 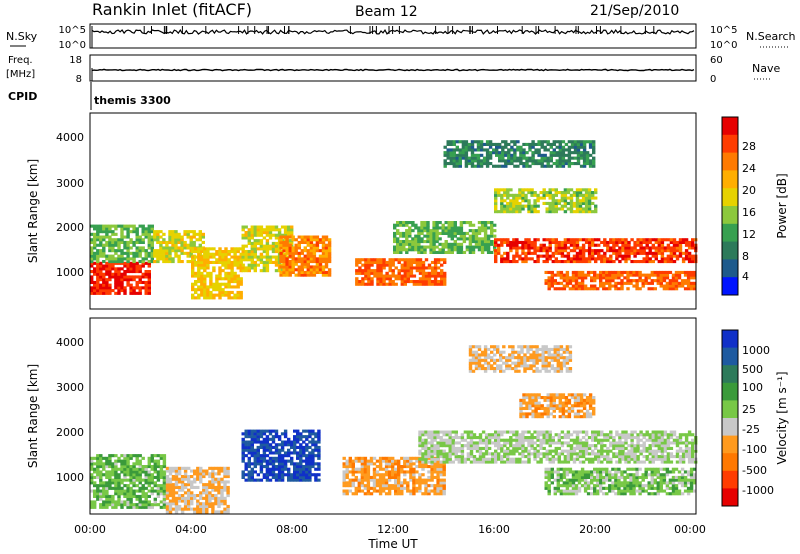 What do you see at coordinates (72, 45) in the screenshot?
I see `nsky-tick-bottom: 10^0` at bounding box center [72, 45].